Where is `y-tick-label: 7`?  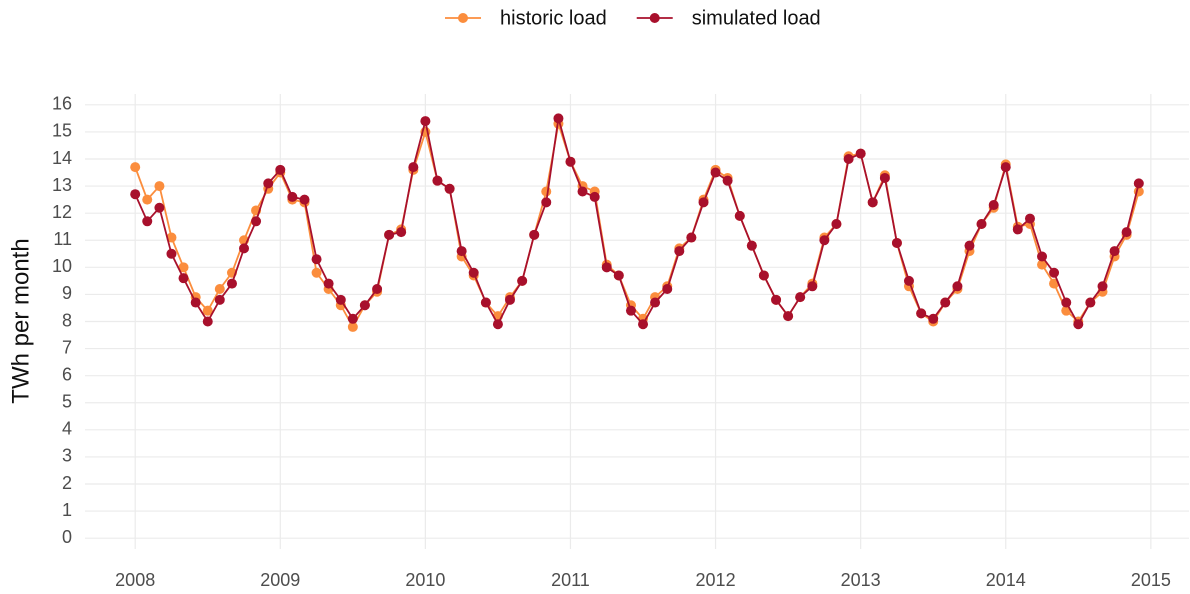
y-tick-label: 7 is located at coordinates (67, 347).